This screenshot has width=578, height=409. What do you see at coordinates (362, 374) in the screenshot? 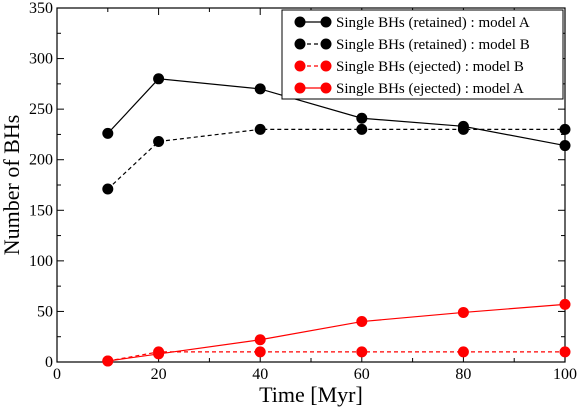
I see `x-tick-label: 60` at bounding box center [362, 374].